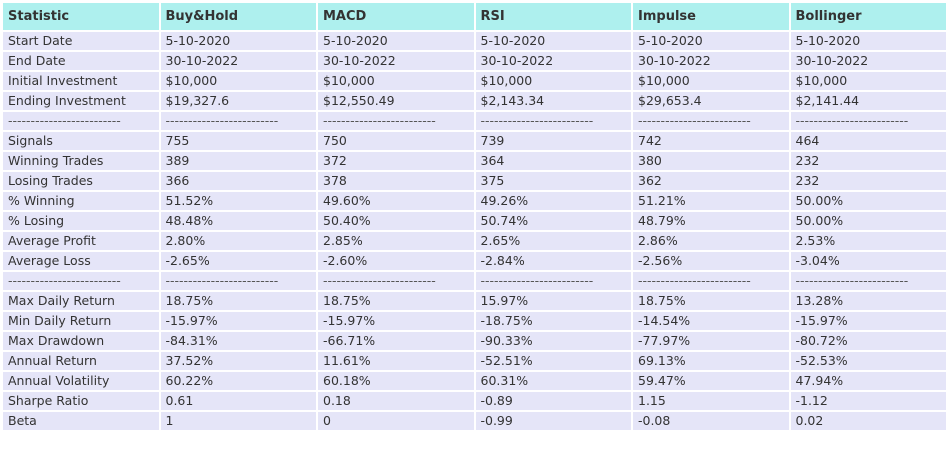 The width and height of the screenshot is (950, 450). I want to click on statistic-cell: % Winning, so click(81, 201).